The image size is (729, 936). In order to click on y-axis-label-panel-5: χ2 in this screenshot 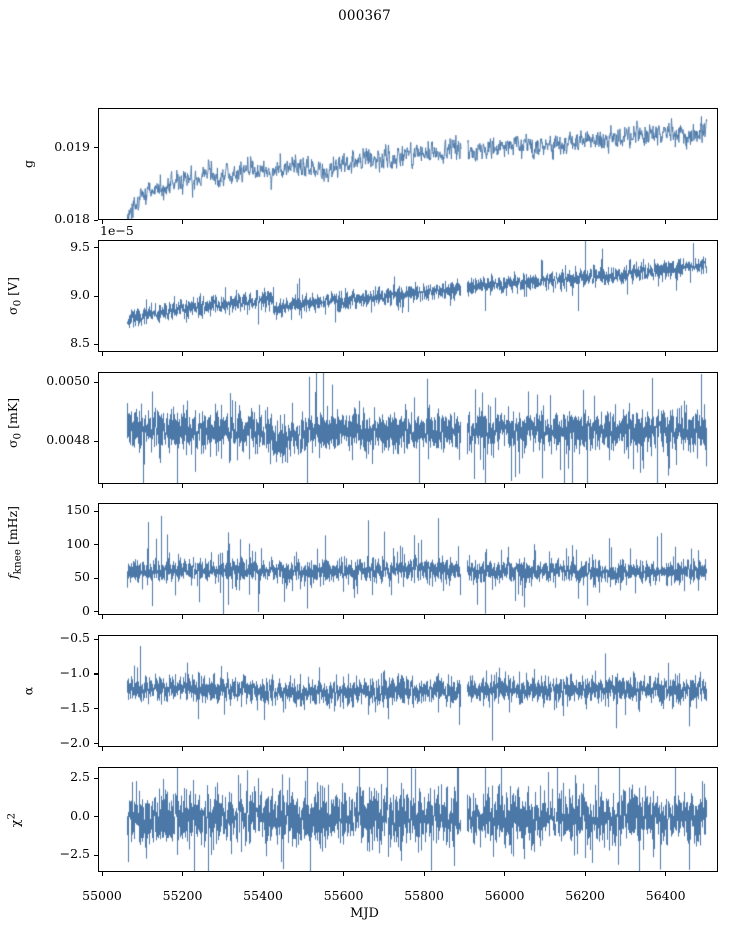, I will do `click(14, 819)`.